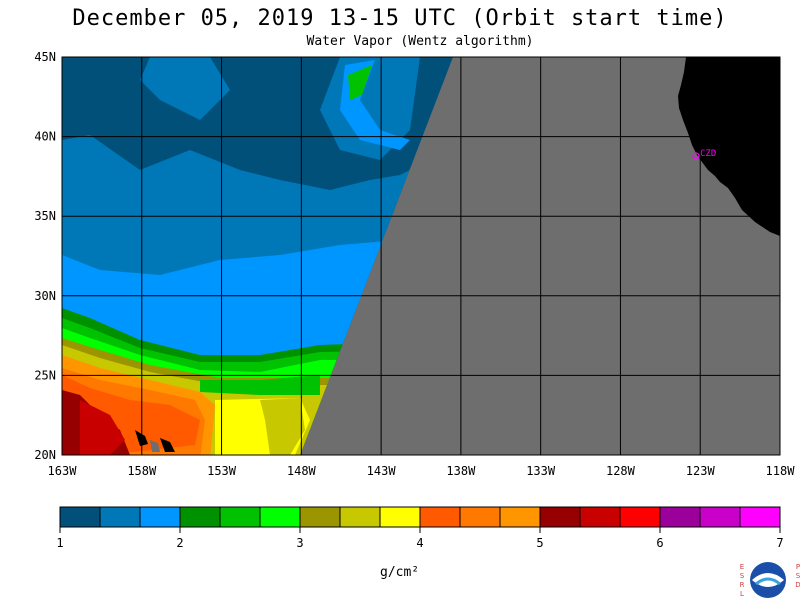 This screenshot has width=800, height=600. Describe the element at coordinates (63, 471) in the screenshot. I see `lon-label: 163W` at that location.